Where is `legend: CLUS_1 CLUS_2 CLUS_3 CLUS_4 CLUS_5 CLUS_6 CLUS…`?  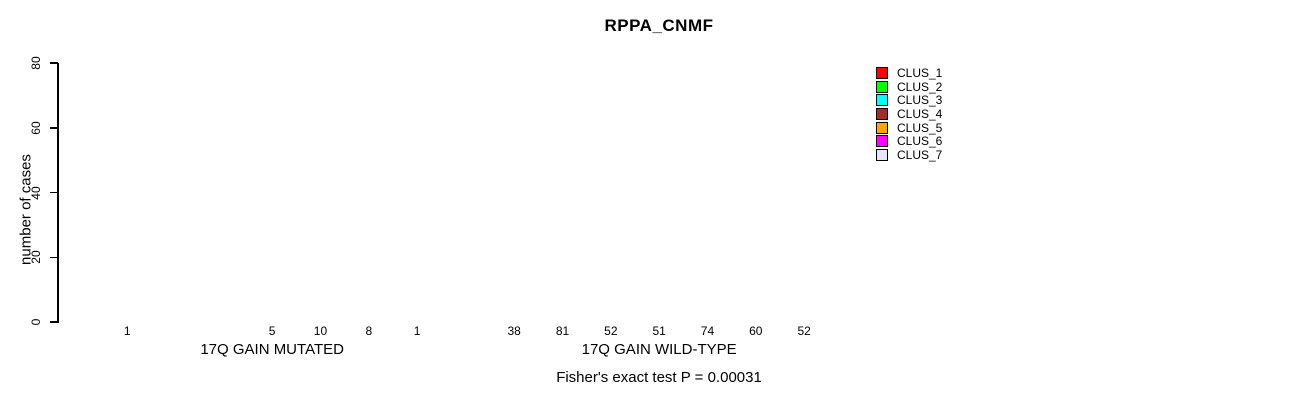
legend: CLUS_1 CLUS_2 CLUS_3 CLUS_4 CLUS_5 CLUS_6 CLUS… is located at coordinates (909, 114).